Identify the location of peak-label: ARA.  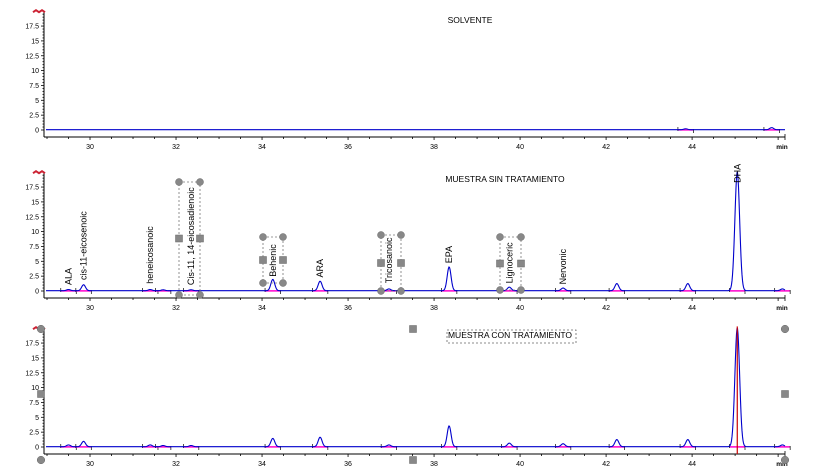
(320, 268).